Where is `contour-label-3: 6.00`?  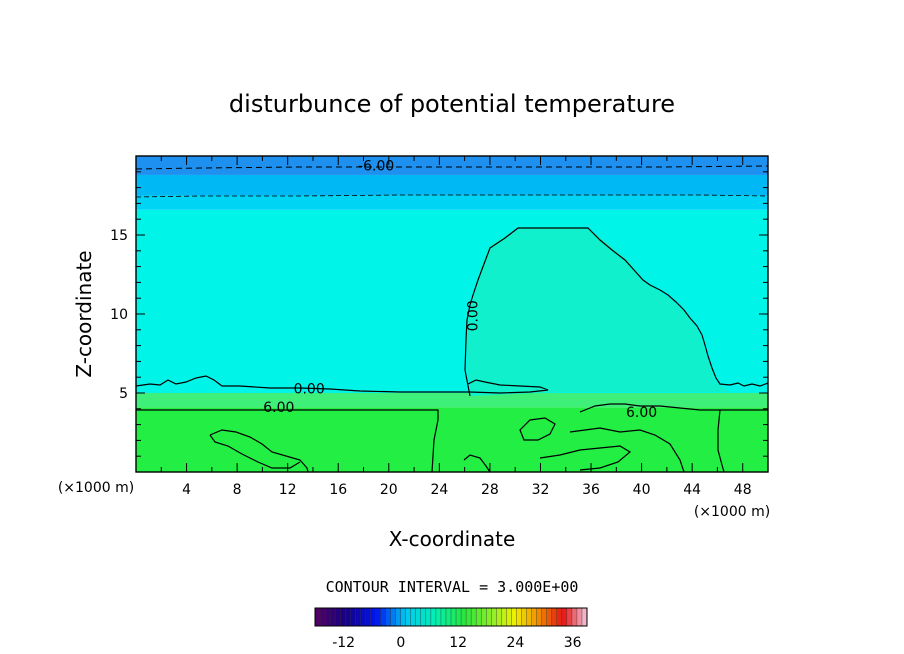
contour-label-3: 6.00 is located at coordinates (278, 408).